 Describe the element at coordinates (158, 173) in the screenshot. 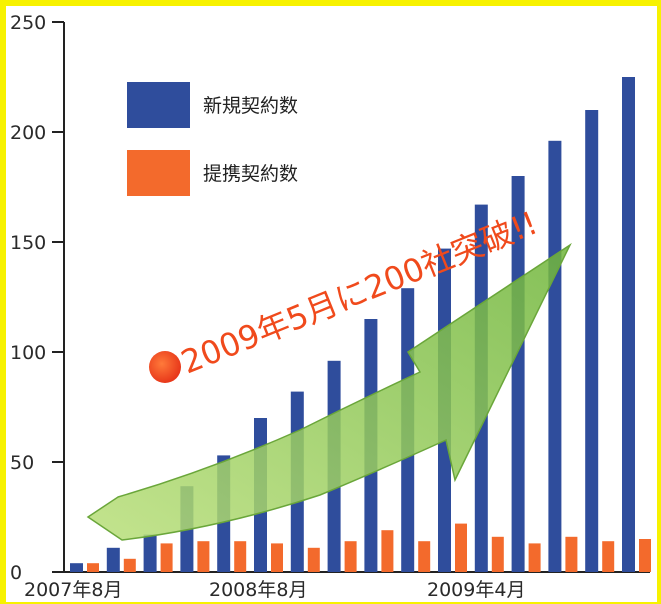

I see `legend-partner-contracts-swatch` at that location.